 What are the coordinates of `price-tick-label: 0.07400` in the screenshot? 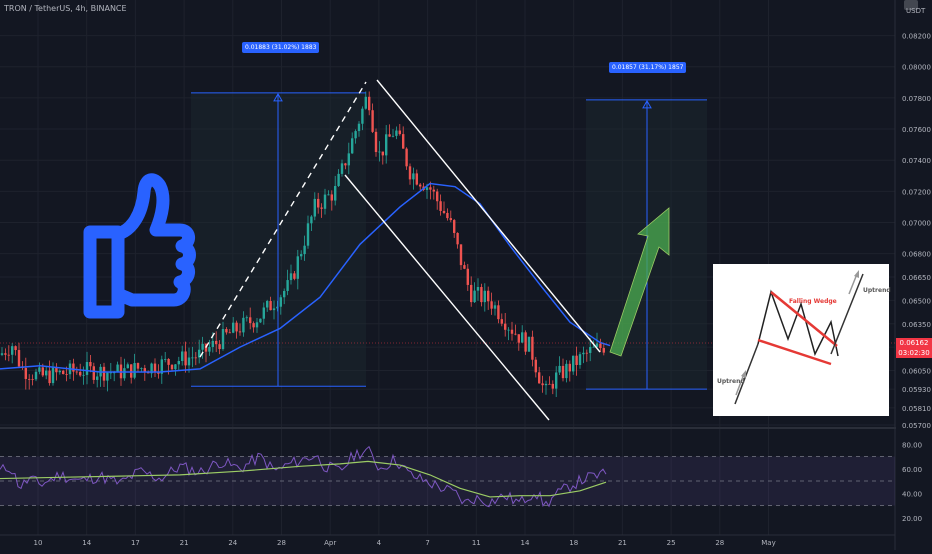 It's located at (916, 161).